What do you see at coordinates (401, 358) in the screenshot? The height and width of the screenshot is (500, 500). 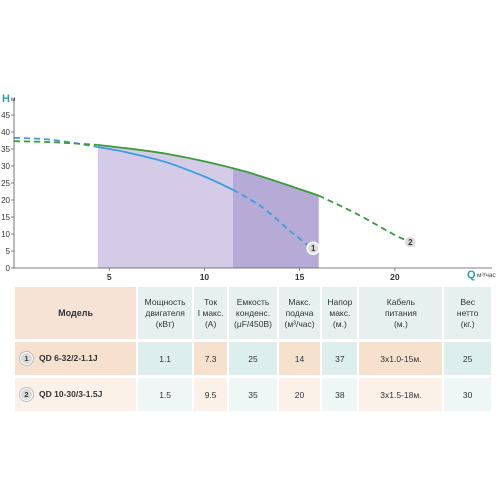 I see `cable-cell: 3х1.0-15м.` at bounding box center [401, 358].